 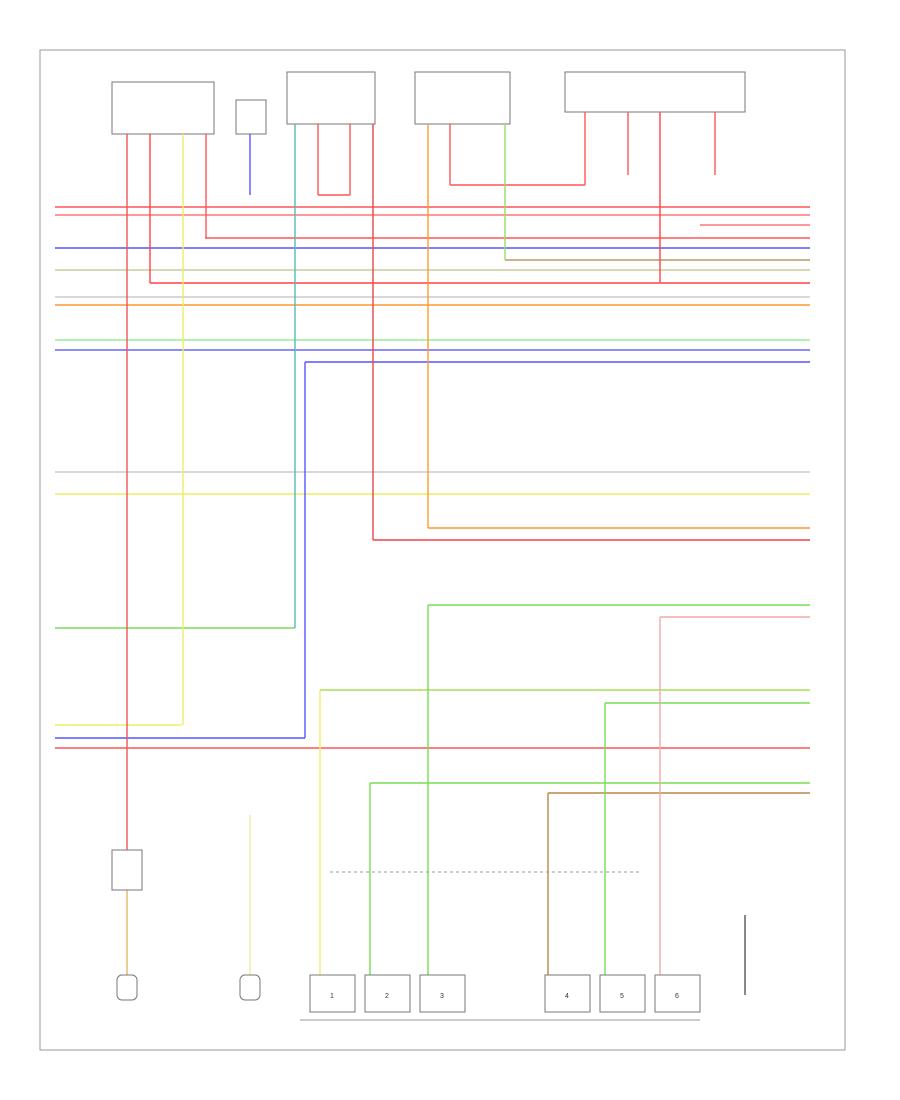 What do you see at coordinates (405, 935) in the screenshot?
I see `bottom-components` at bounding box center [405, 935].